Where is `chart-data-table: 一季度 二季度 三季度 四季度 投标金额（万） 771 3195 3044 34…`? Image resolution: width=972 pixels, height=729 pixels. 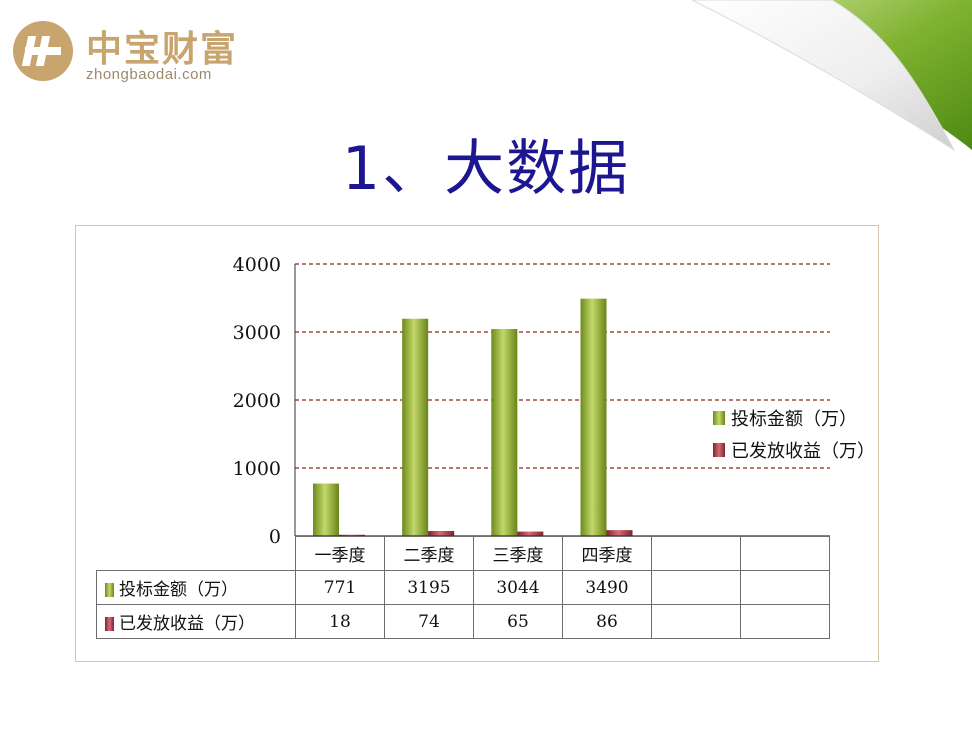
chart-data-table: 一季度 二季度 三季度 四季度 投标金额（万） 771 3195 3044 34… is located at coordinates (463, 587).